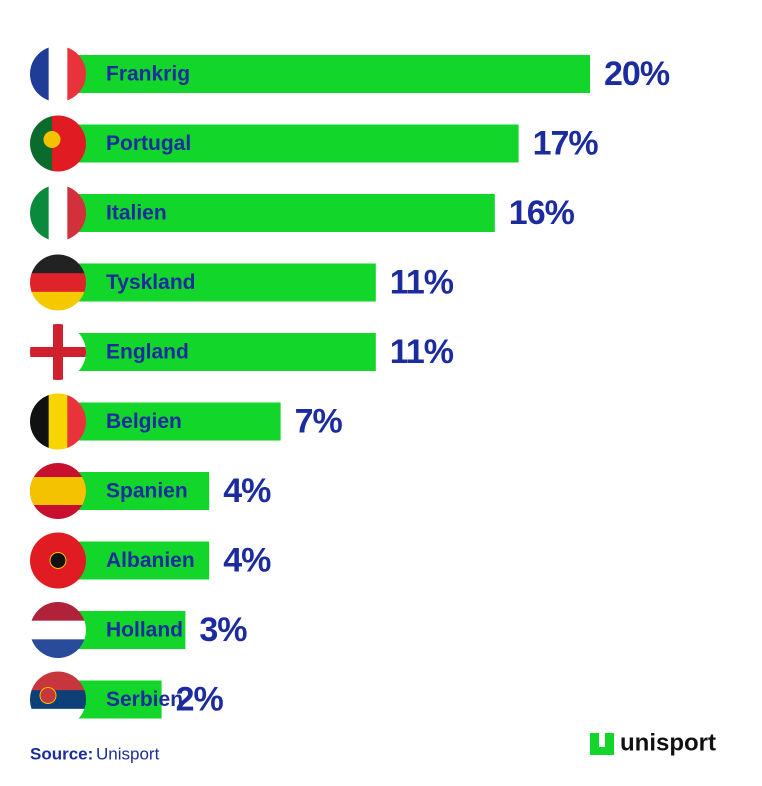  What do you see at coordinates (542, 213) in the screenshot?
I see `value-label: 16%` at bounding box center [542, 213].